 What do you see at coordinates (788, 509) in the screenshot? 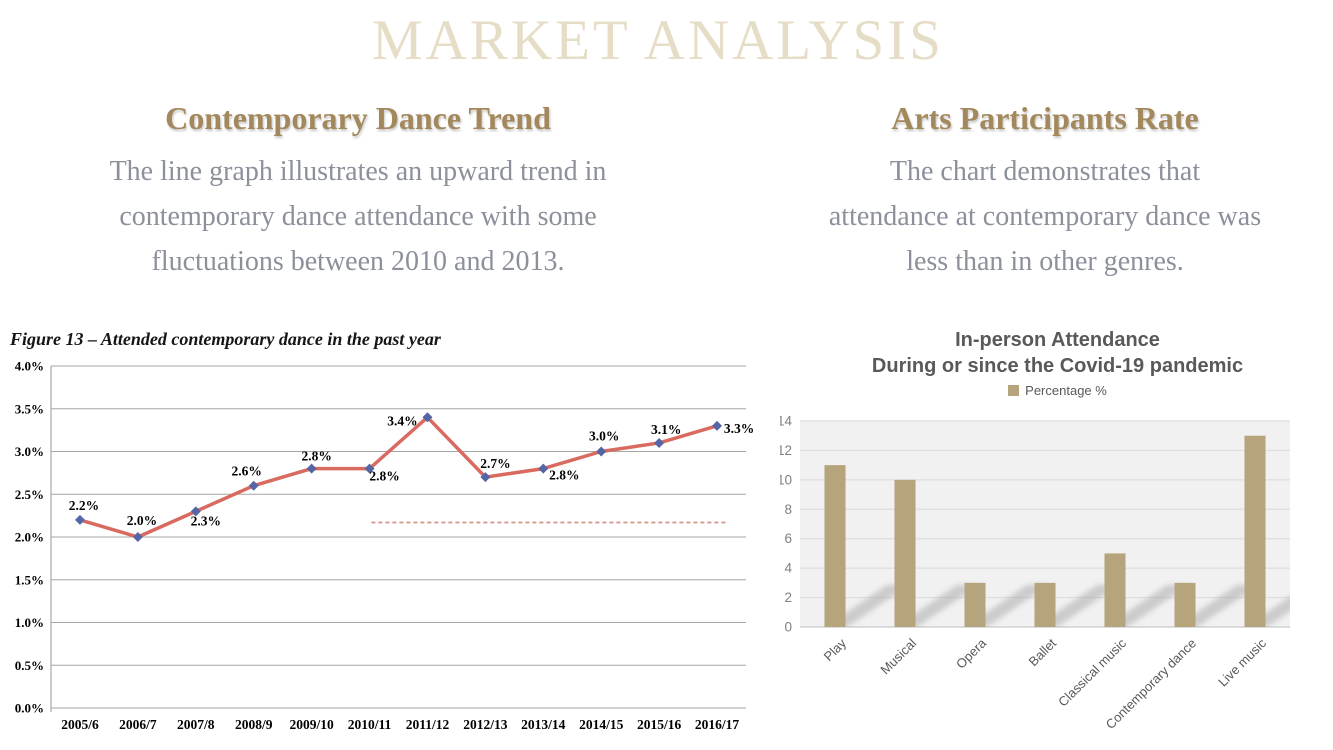
I see `y-axis-label: 8` at bounding box center [788, 509].